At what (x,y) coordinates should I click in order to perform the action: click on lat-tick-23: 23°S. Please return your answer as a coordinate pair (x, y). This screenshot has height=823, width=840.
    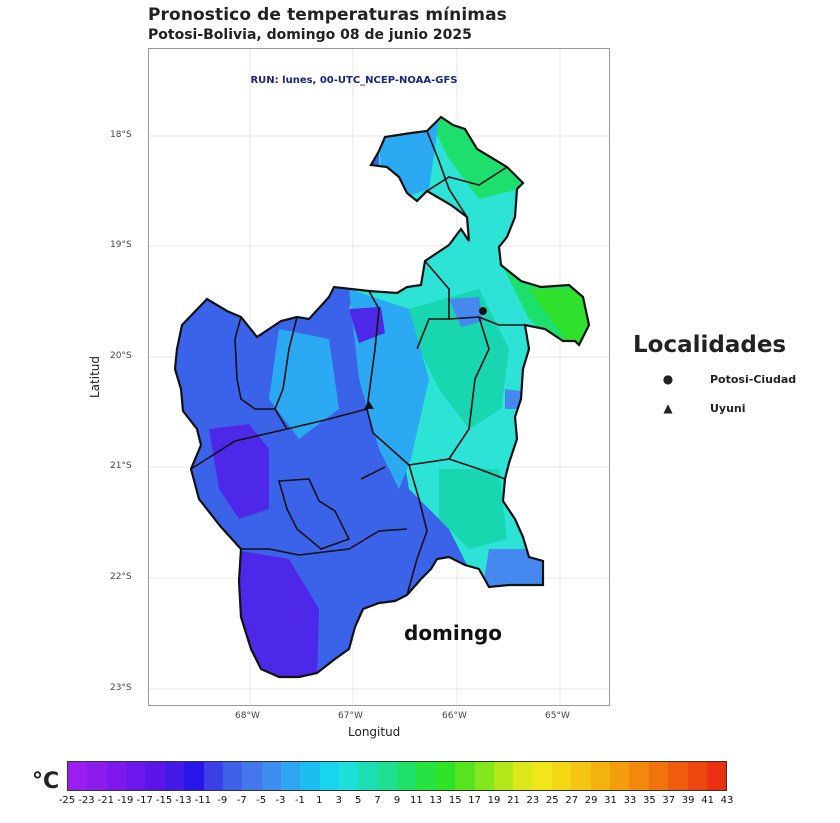
    Looking at the image, I should click on (121, 688).